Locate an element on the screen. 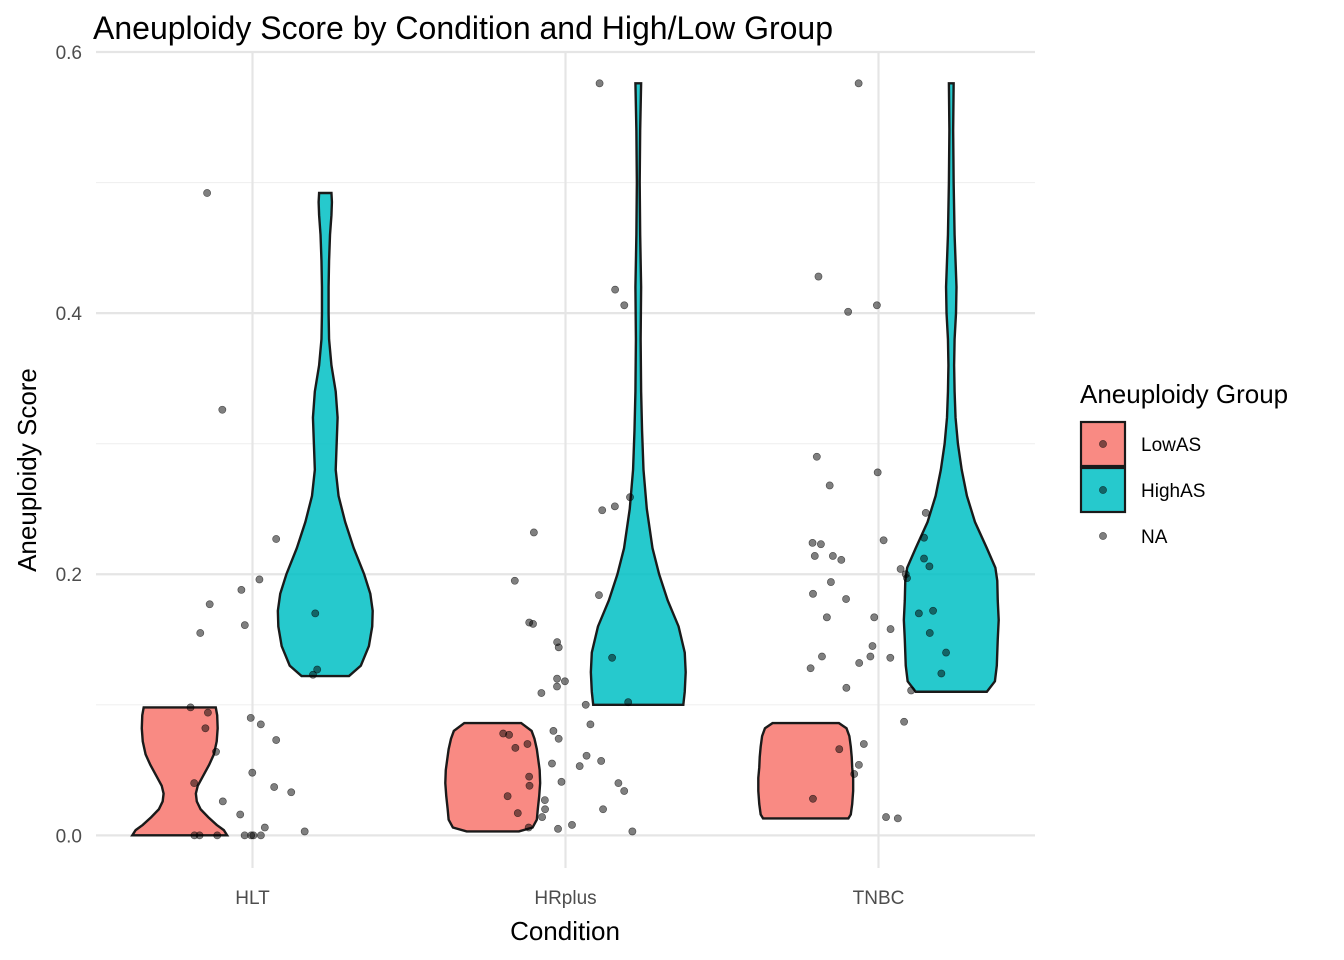 This screenshot has width=1344, height=960. violin-highas-tnbc is located at coordinates (951, 387).